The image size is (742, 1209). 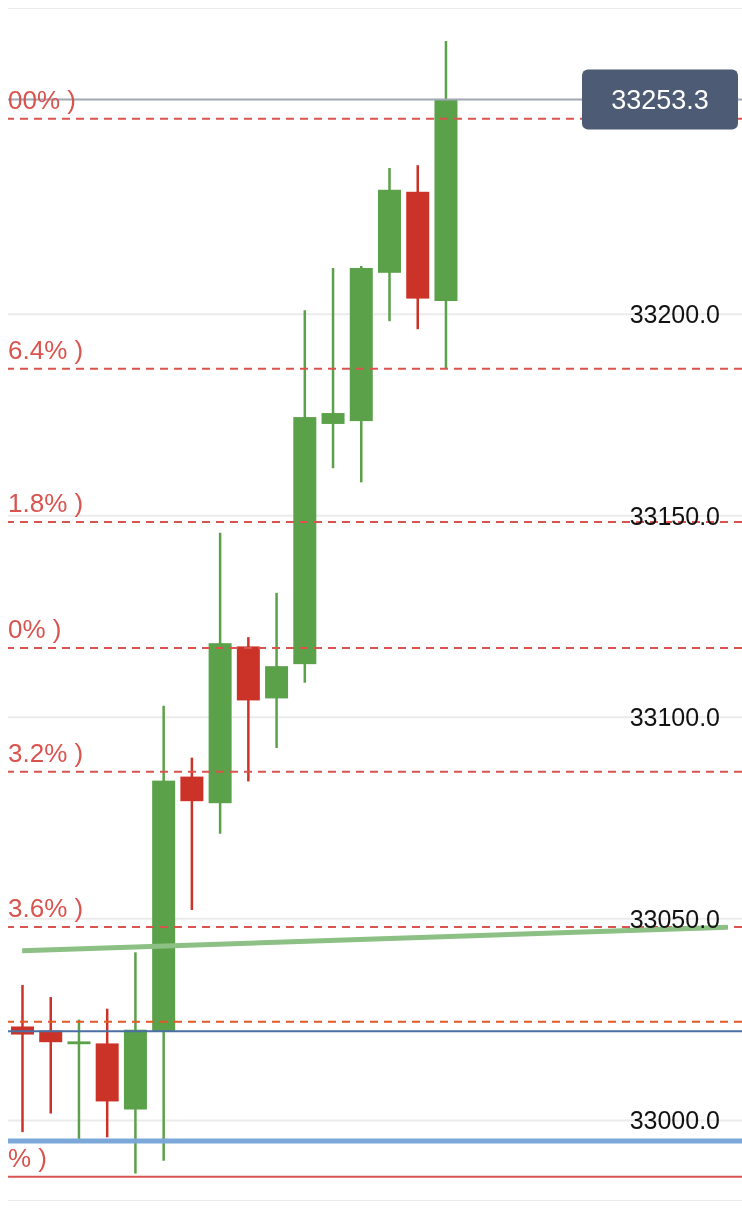 What do you see at coordinates (46, 502) in the screenshot?
I see `annotation: 1.8% )` at bounding box center [46, 502].